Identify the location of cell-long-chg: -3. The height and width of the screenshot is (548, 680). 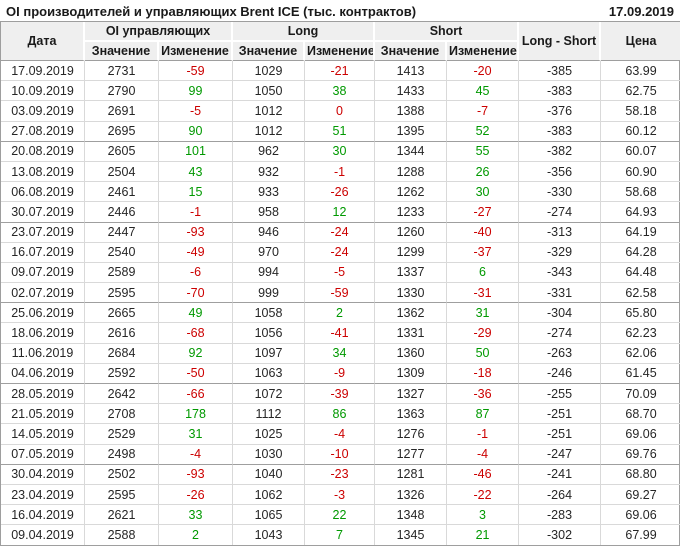
(340, 495).